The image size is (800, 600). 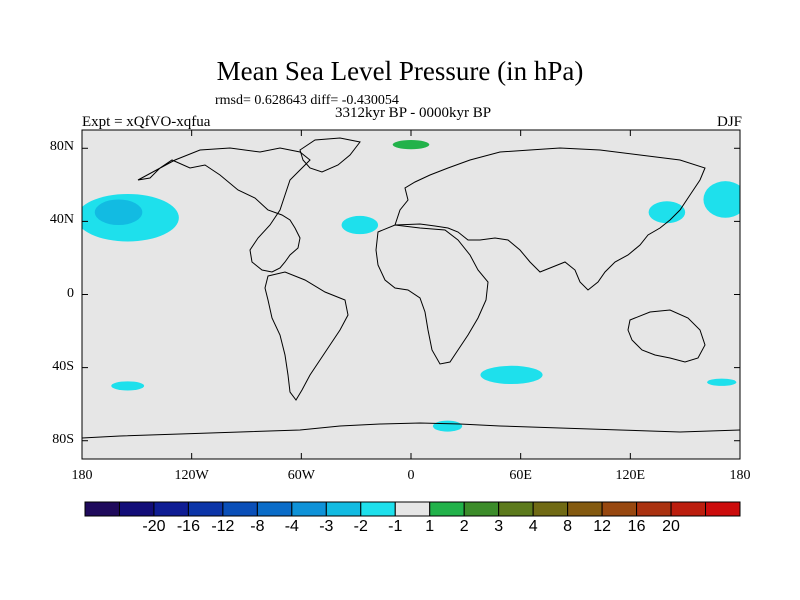 I want to click on colorbar-label: -20, so click(x=154, y=526).